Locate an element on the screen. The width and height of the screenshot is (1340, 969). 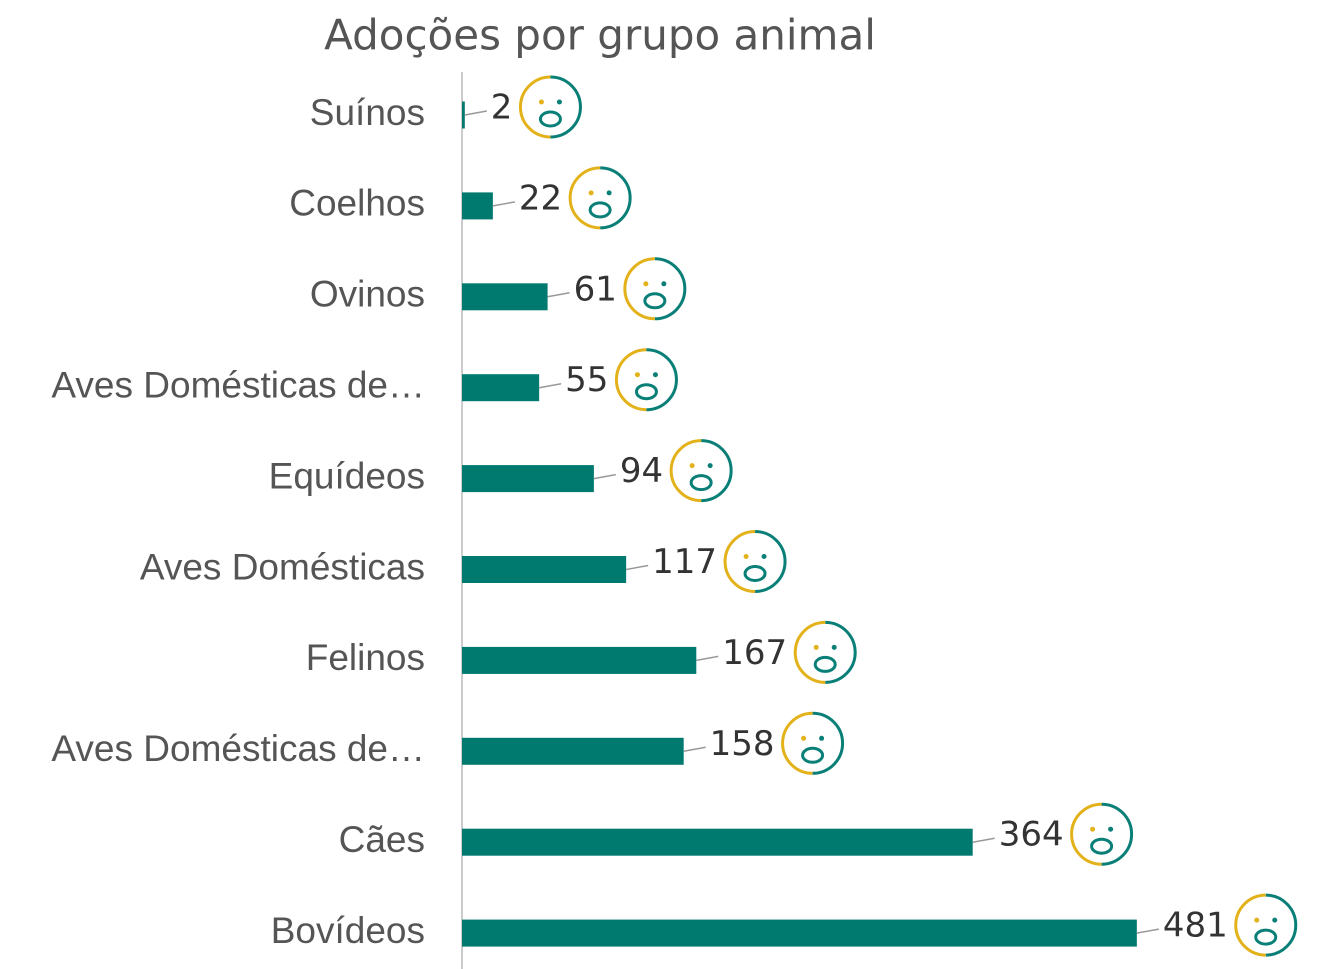
y-tick-label: Aves Domésticas is located at coordinates (282, 566).